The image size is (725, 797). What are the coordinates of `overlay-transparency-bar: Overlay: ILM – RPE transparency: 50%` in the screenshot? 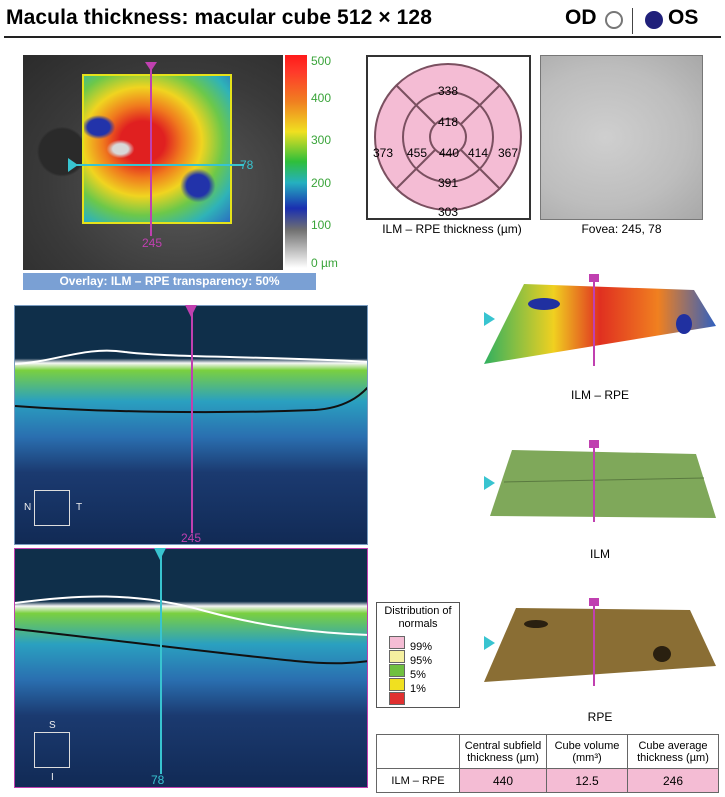 It's located at (169, 281).